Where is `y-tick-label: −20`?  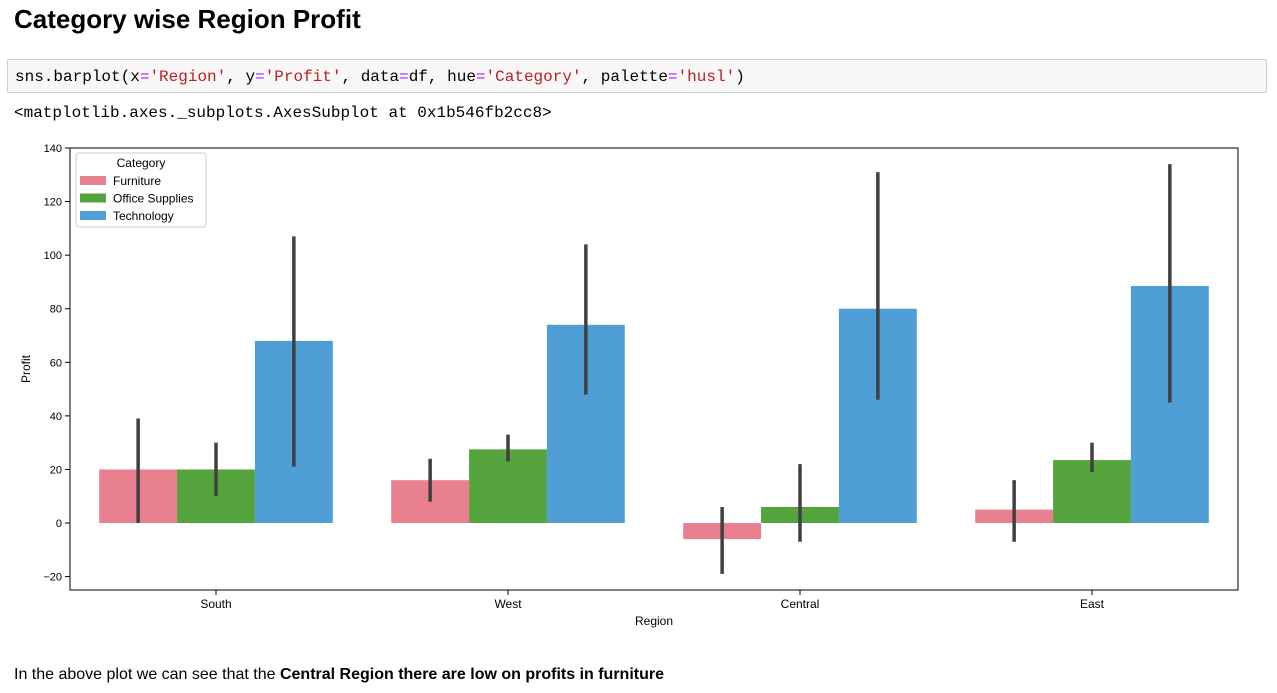
y-tick-label: −20 is located at coordinates (52, 578).